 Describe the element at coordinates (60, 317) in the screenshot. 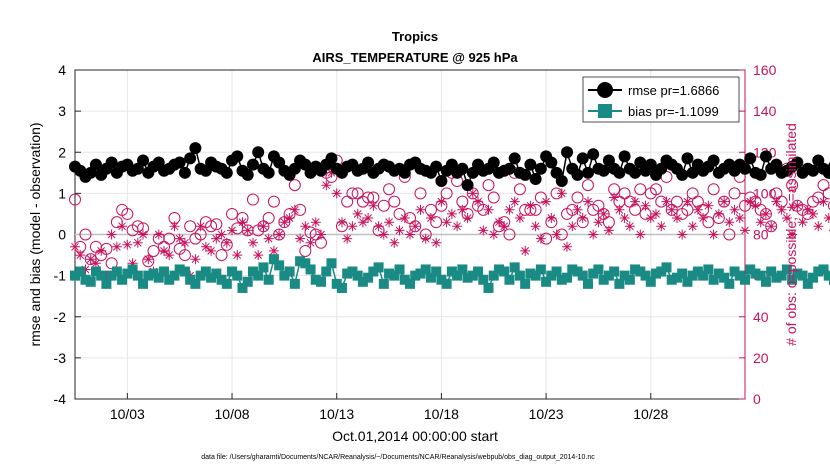

I see `y-tick-label-left: -2` at that location.